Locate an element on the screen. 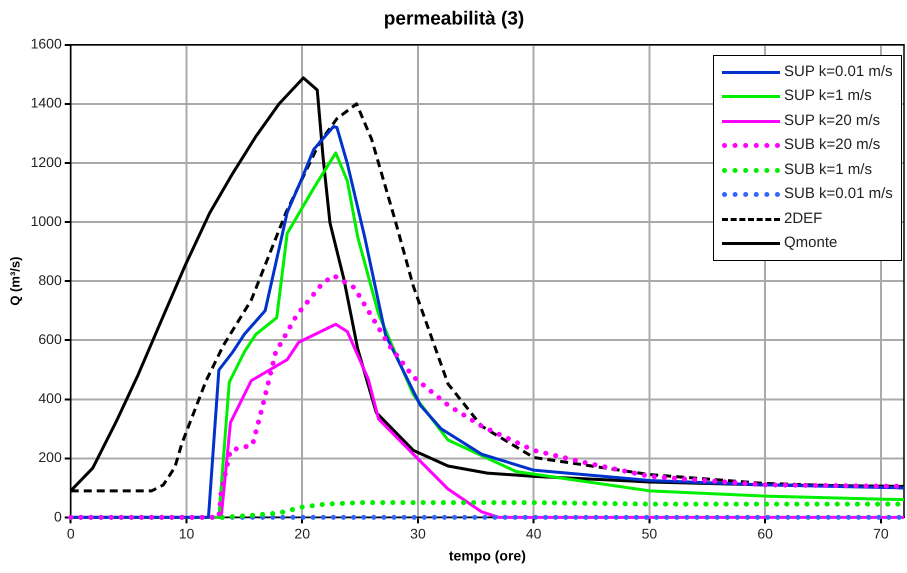 This screenshot has width=907, height=573. x-tick-label: 50 is located at coordinates (650, 534).